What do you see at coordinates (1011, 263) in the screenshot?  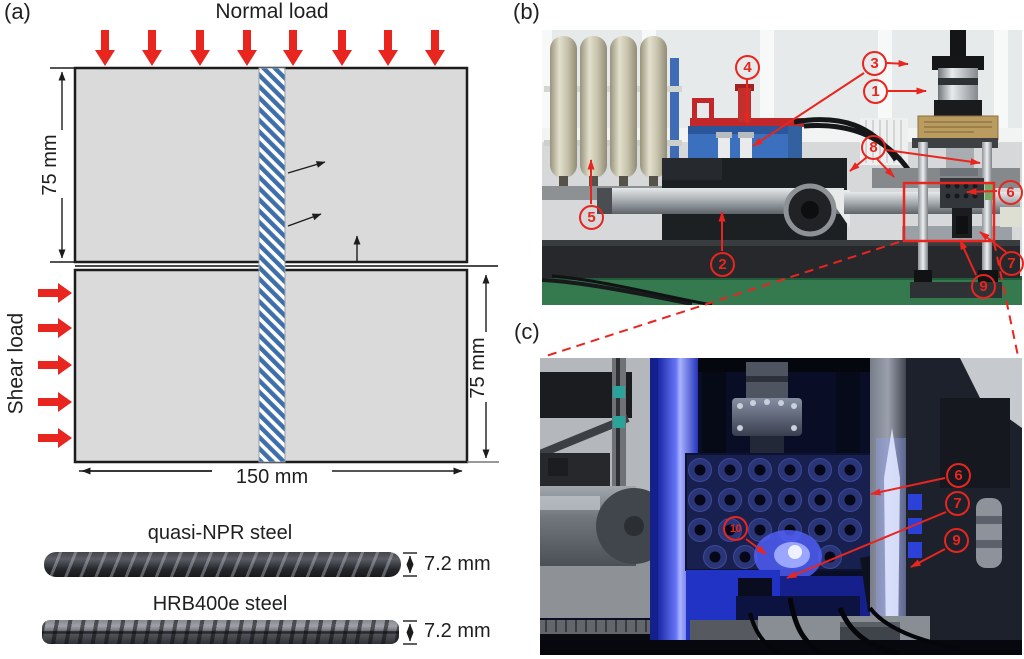 I see `callout-7b: 7` at bounding box center [1011, 263].